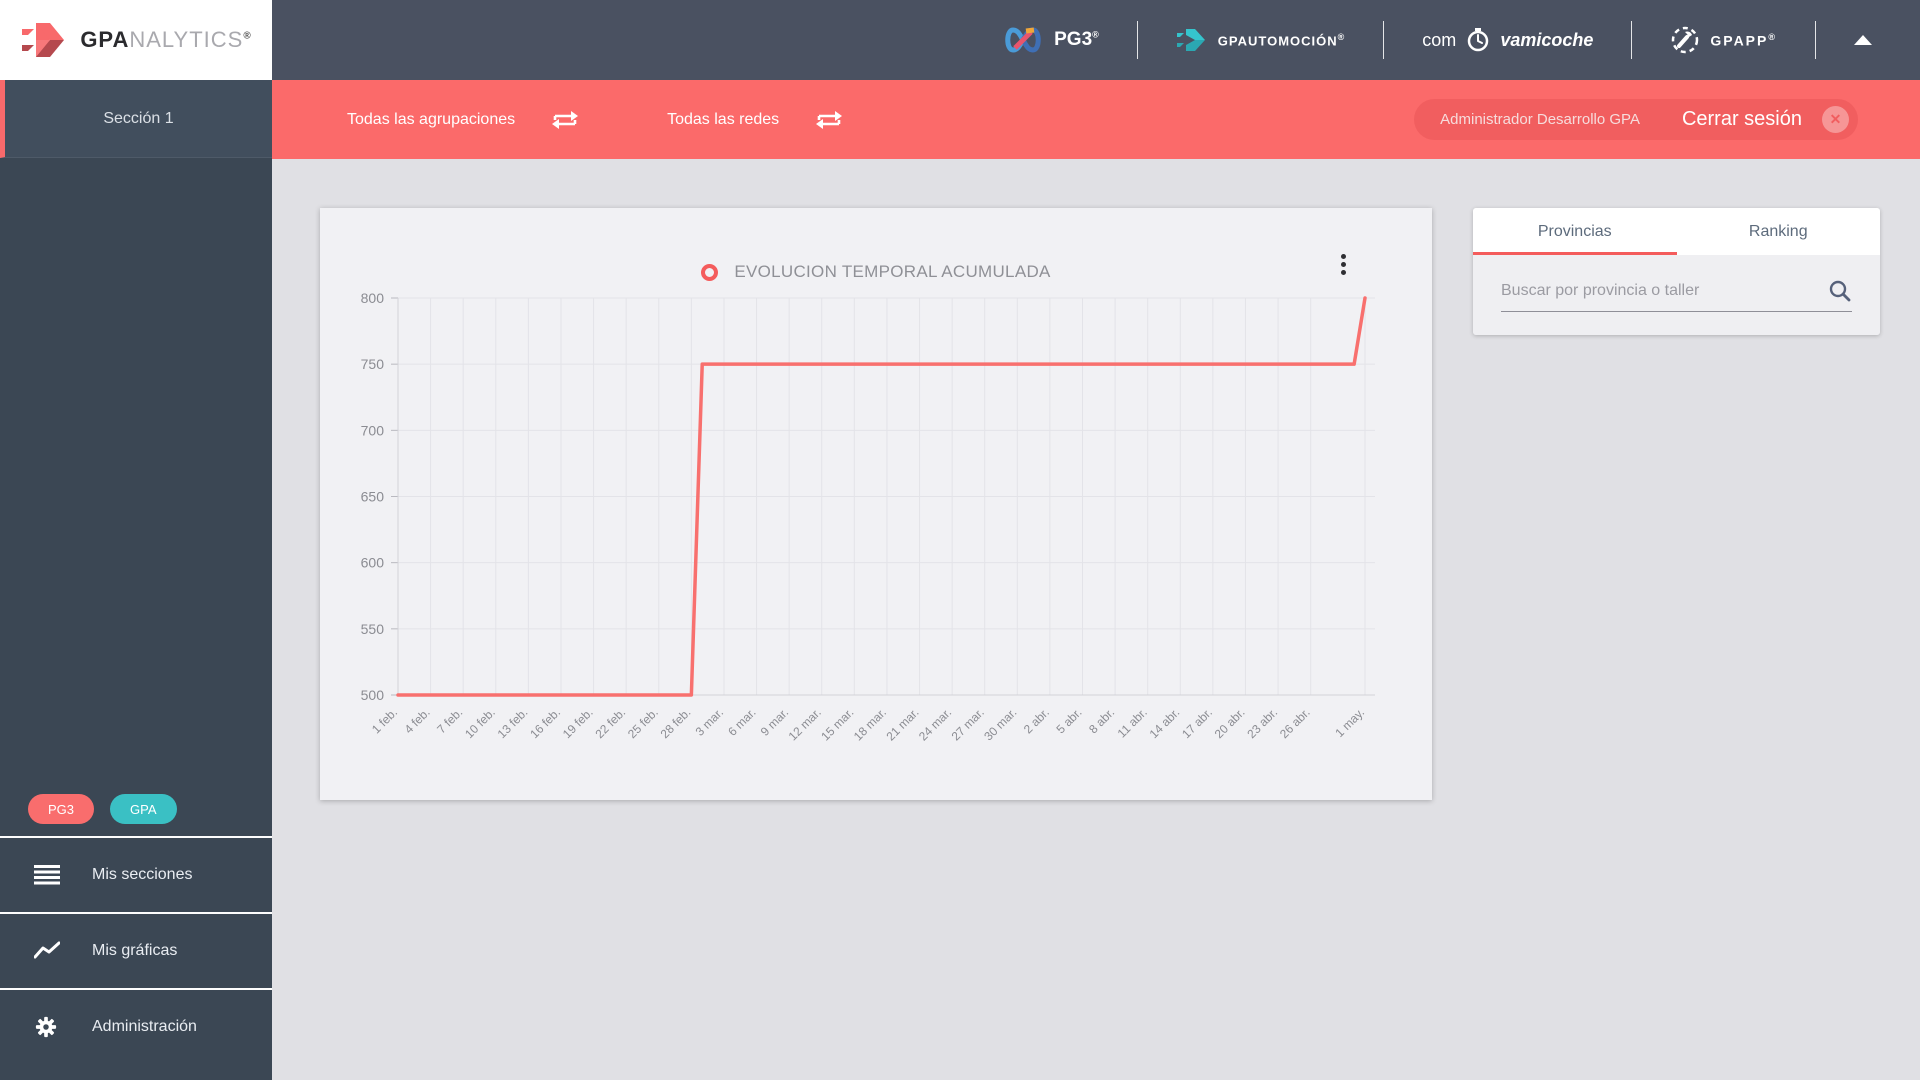 This screenshot has width=1920, height=1080. I want to click on swap-redes-icon, so click(829, 120).